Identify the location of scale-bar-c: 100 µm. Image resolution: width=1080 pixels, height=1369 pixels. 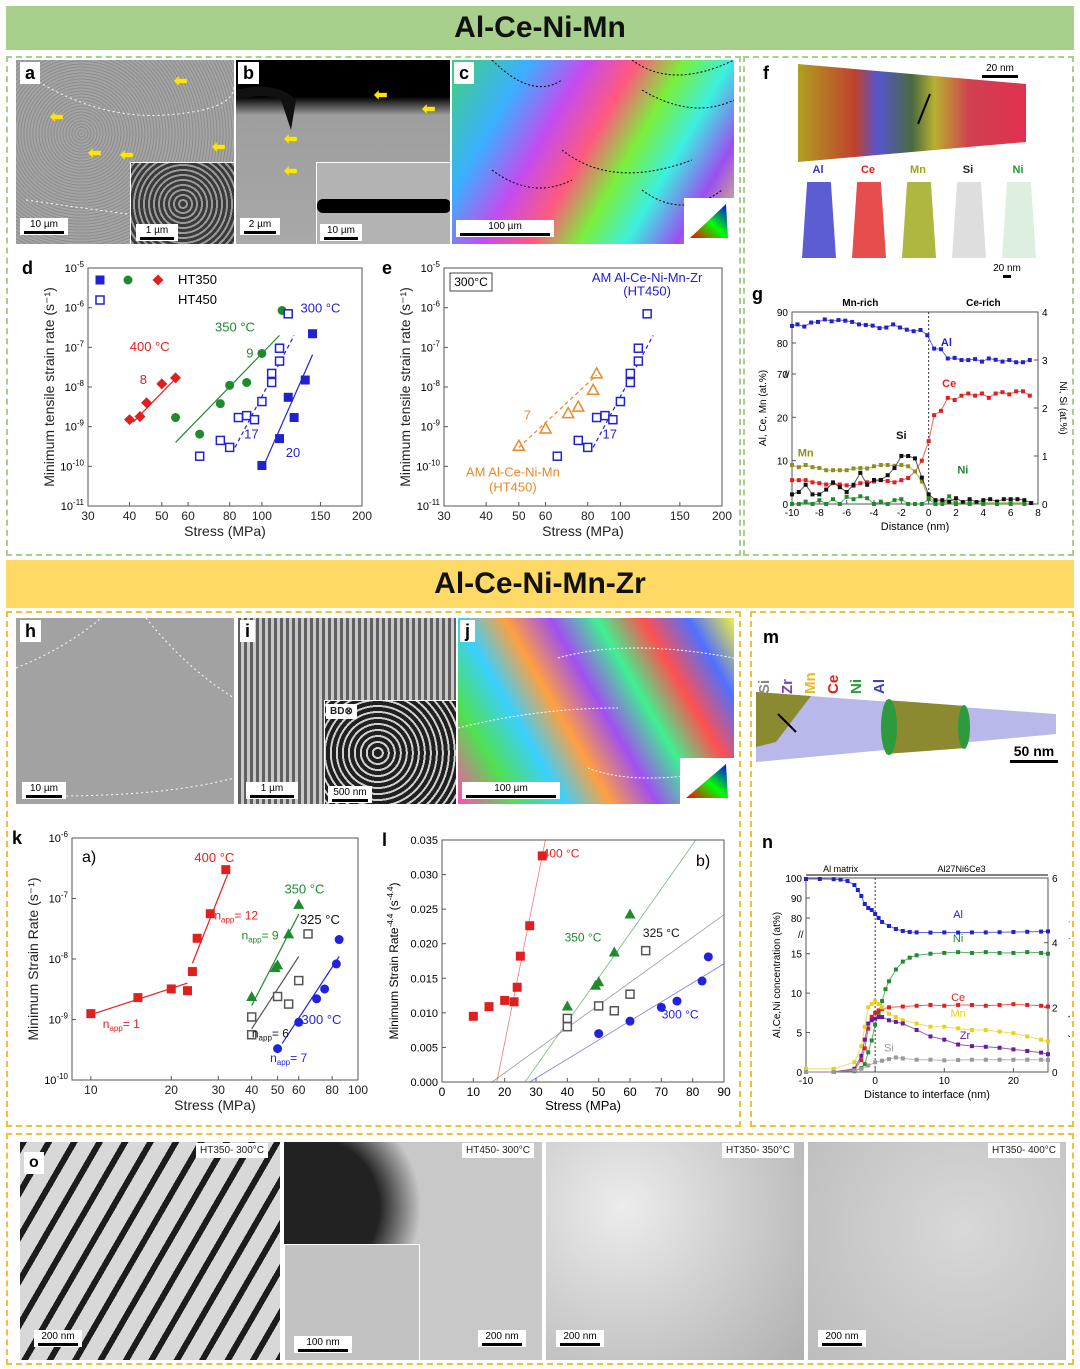
(505, 228).